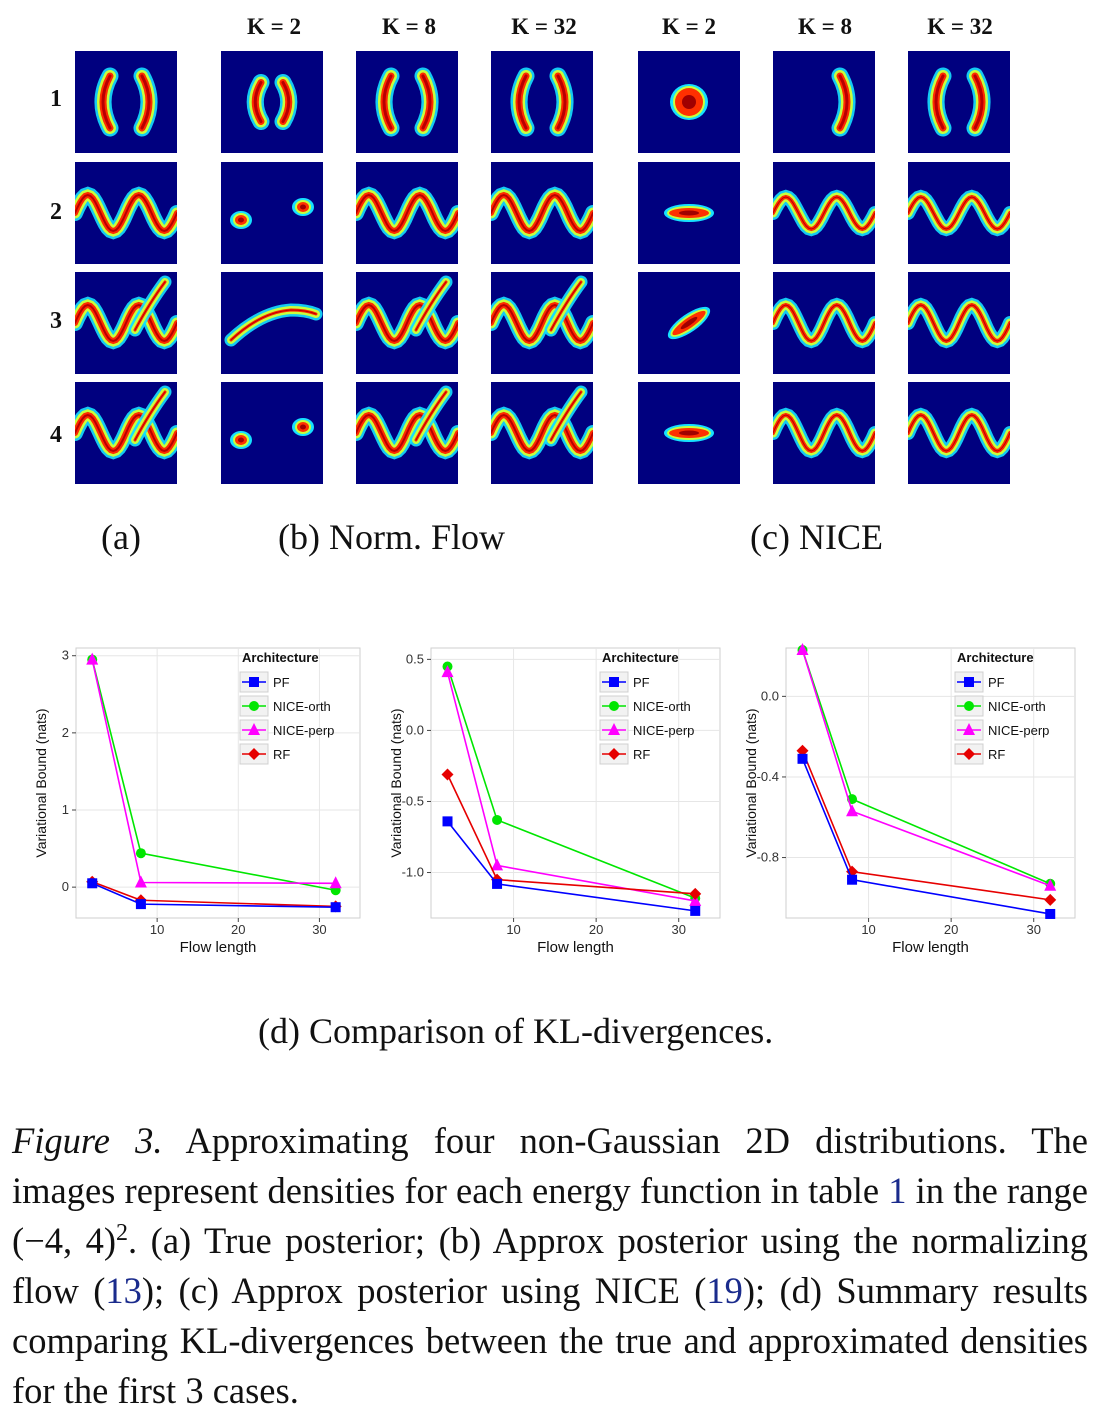 The width and height of the screenshot is (1106, 1428). What do you see at coordinates (897, 1190) in the screenshot?
I see `caption-ref-table: 1` at bounding box center [897, 1190].